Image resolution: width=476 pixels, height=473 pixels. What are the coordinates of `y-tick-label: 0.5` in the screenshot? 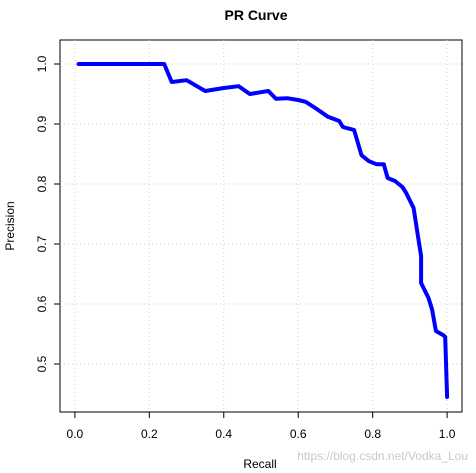 It's located at (42, 363).